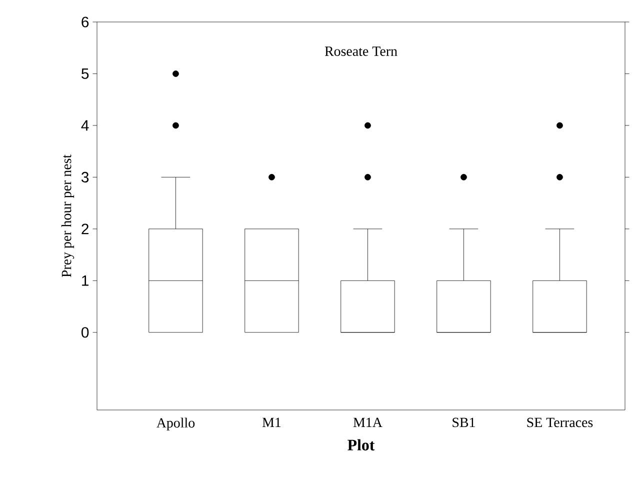 Image resolution: width=639 pixels, height=502 pixels. What do you see at coordinates (271, 422) in the screenshot?
I see `x-tick-label: M1` at bounding box center [271, 422].